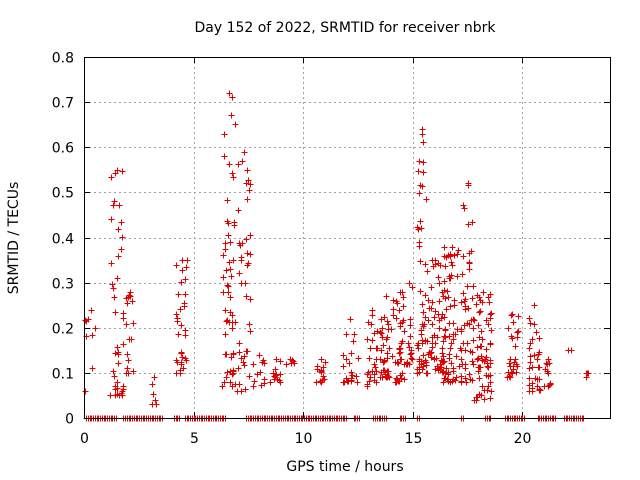  I want to click on y-tick-label: 0.2, so click(63, 330).